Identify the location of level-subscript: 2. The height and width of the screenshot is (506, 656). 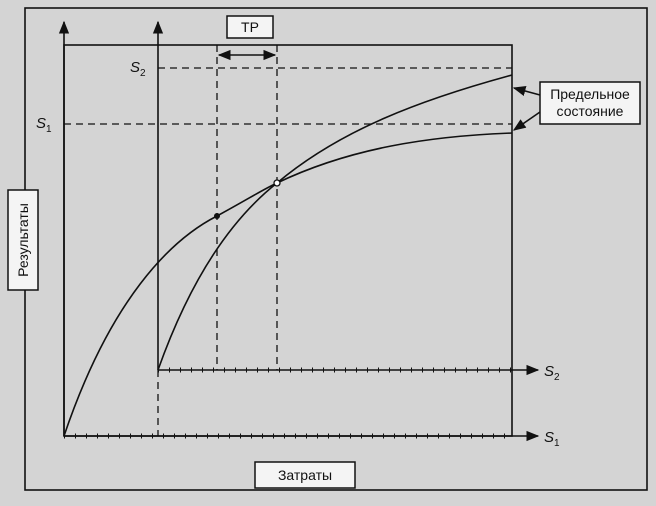
(143, 73).